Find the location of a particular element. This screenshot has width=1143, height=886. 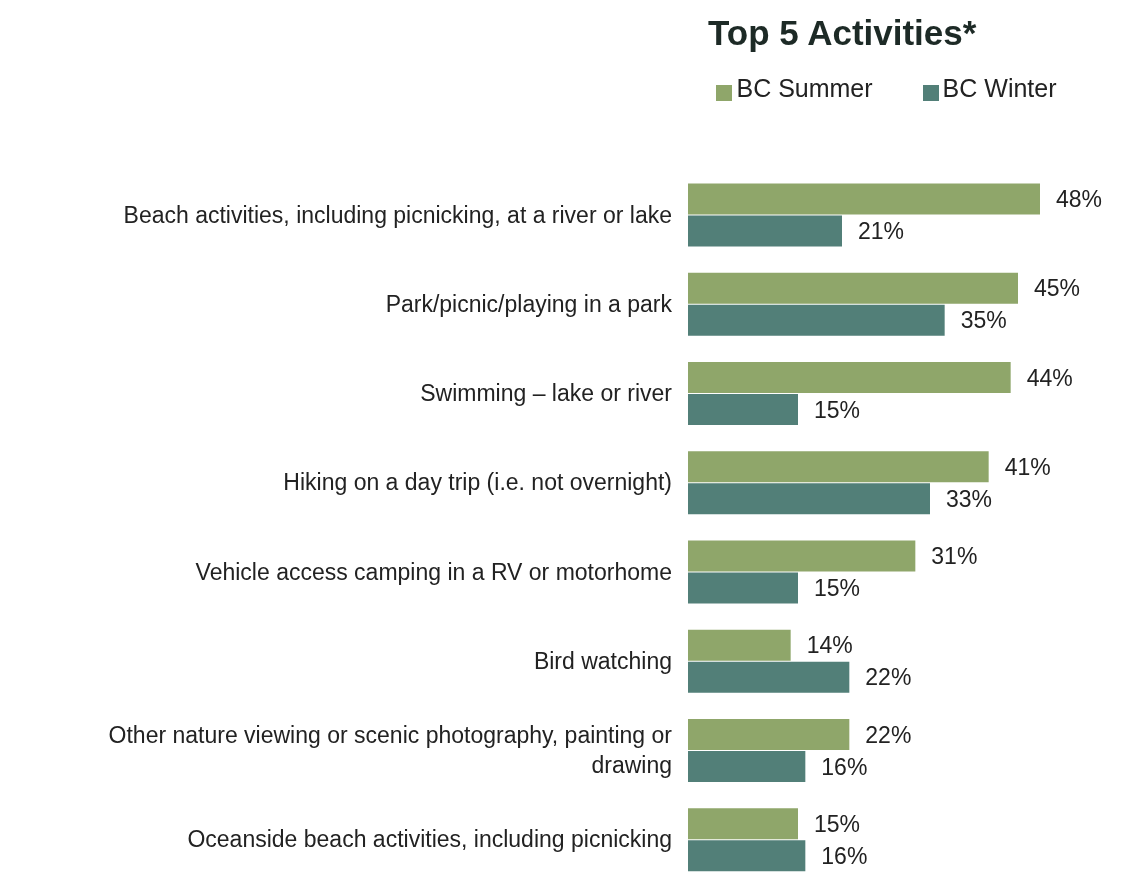

y-tick-label: Vehicle access camping in a RV or motorhome is located at coordinates (433, 571).